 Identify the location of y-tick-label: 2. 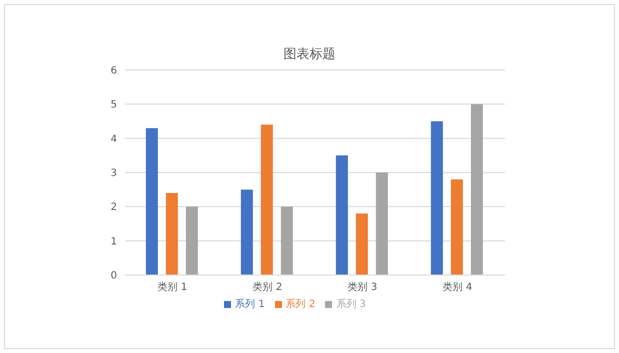
(113, 208).